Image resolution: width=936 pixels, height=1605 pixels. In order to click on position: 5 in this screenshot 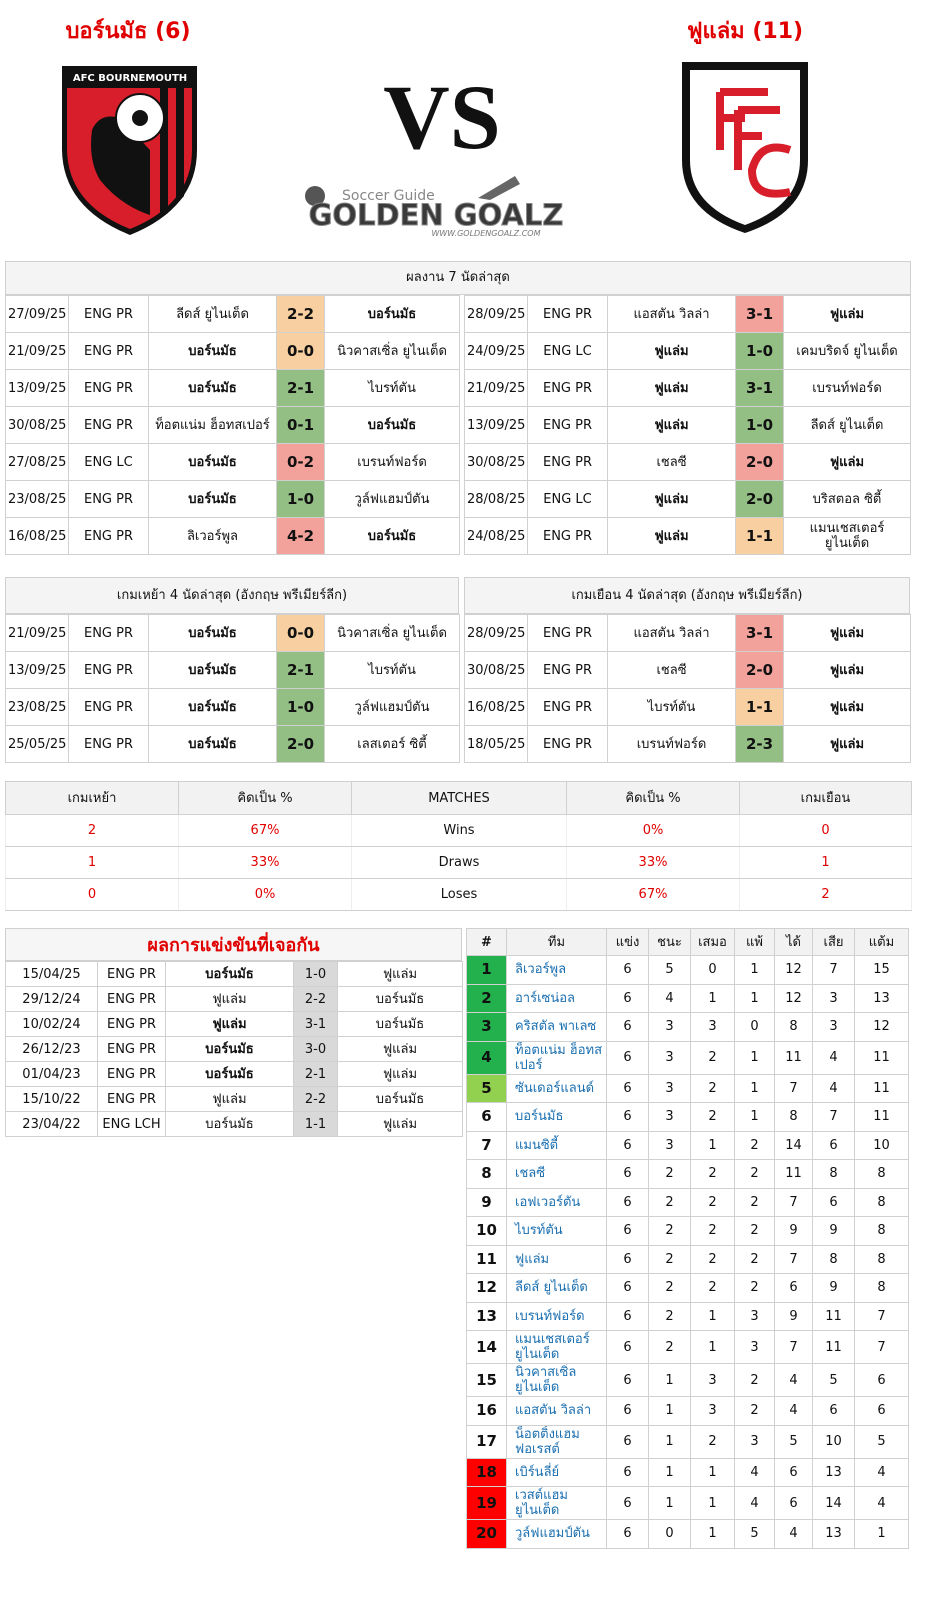, I will do `click(486, 1088)`.